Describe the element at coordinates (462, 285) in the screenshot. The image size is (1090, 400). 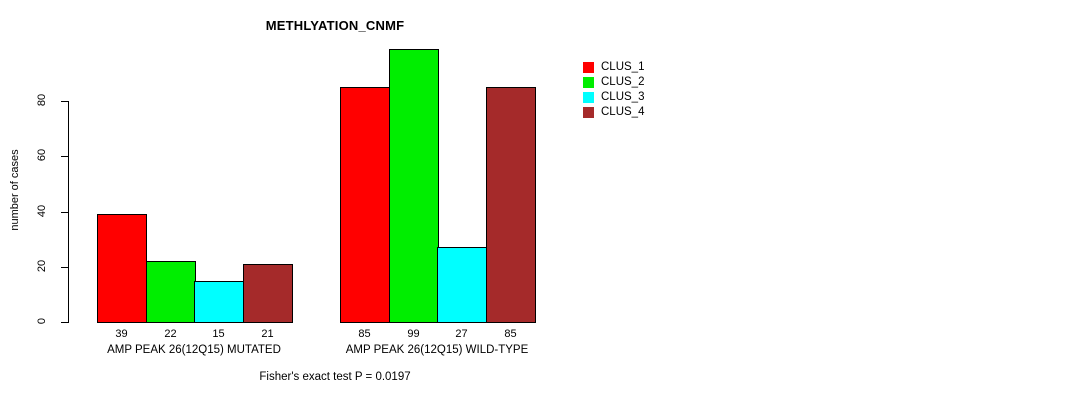
I see `bar-clus_3-group2` at that location.